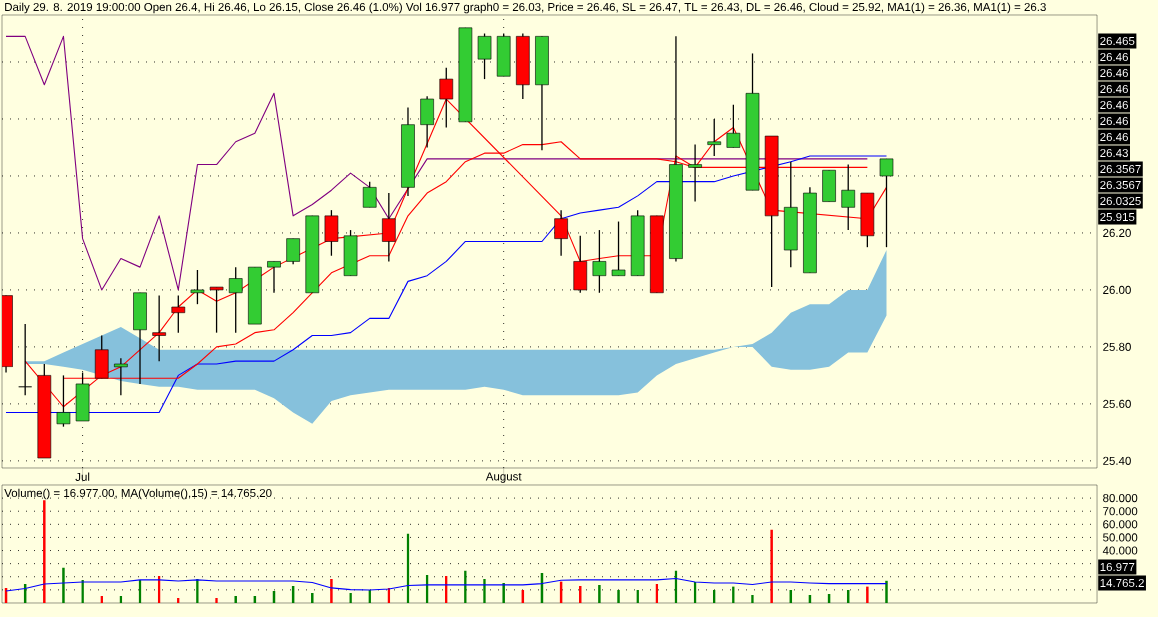  Describe the element at coordinates (1114, 153) in the screenshot. I see `text: 26.43` at that location.